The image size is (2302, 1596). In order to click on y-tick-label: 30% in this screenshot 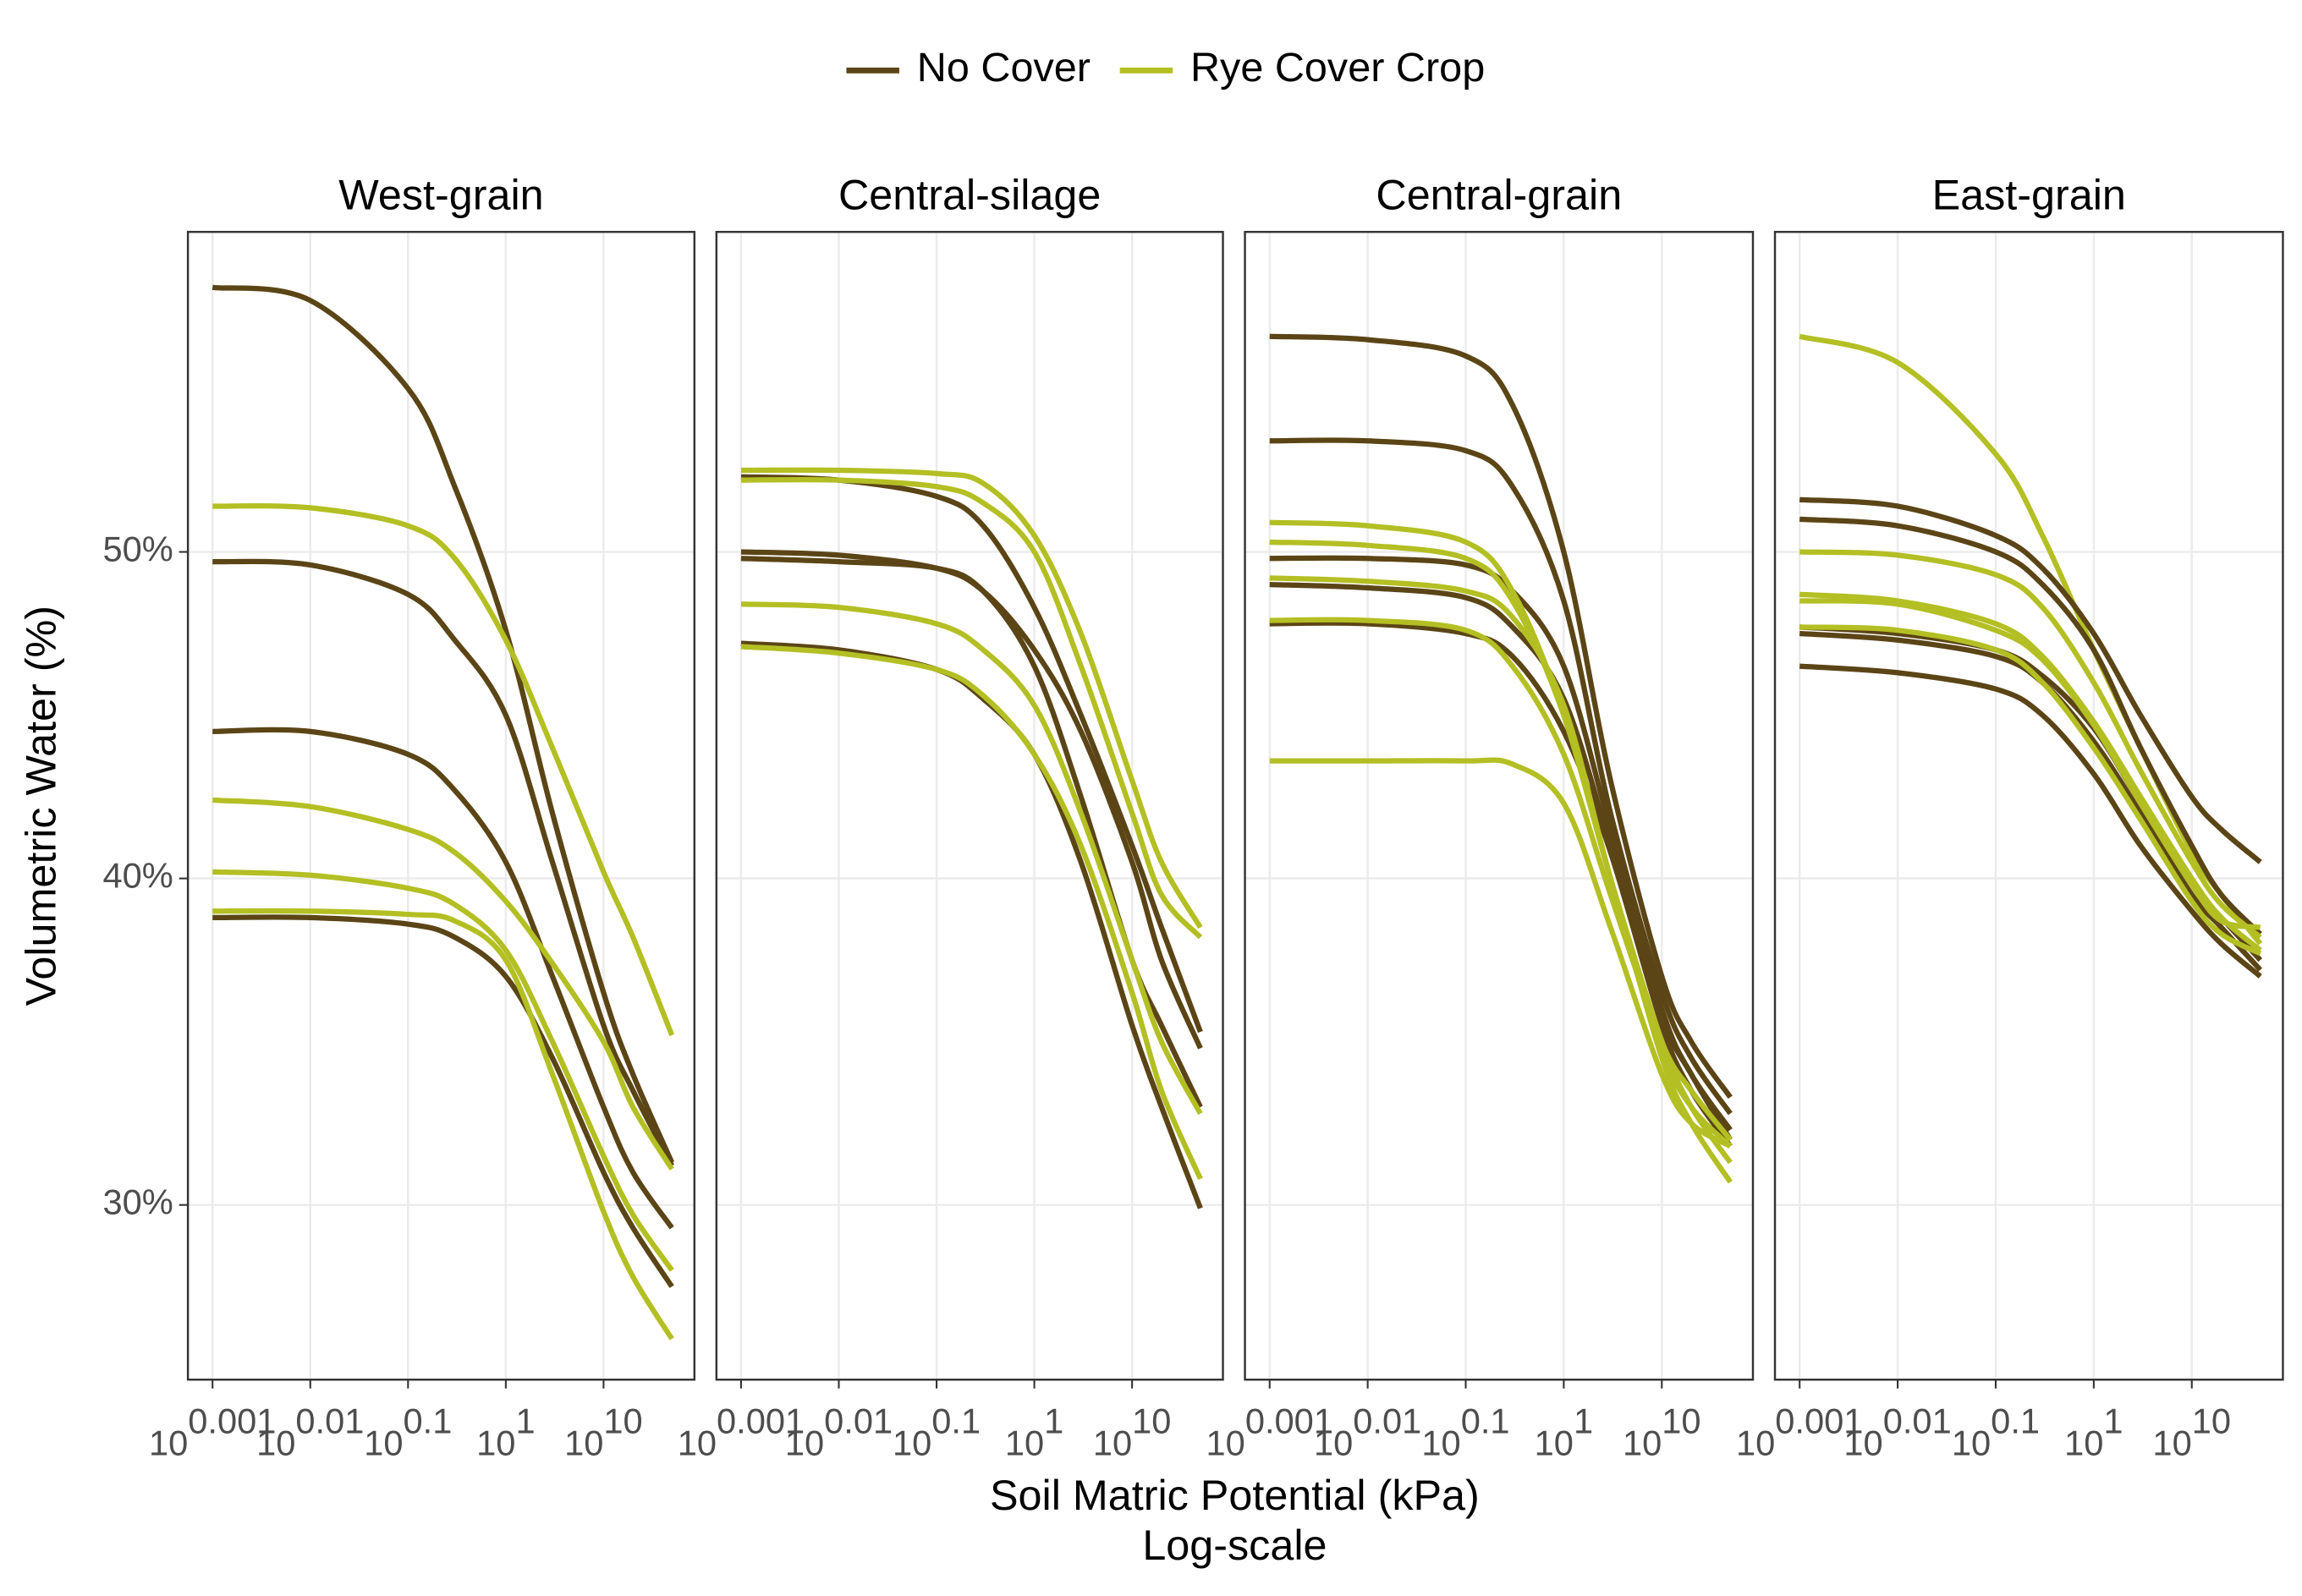, I will do `click(137, 1202)`.